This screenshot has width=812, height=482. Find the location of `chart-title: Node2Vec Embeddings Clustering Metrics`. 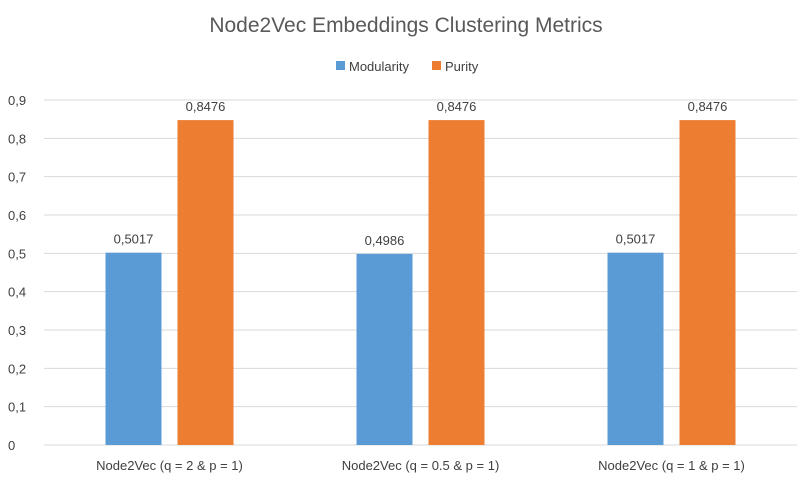

chart-title: Node2Vec Embeddings Clustering Metrics is located at coordinates (405, 25).